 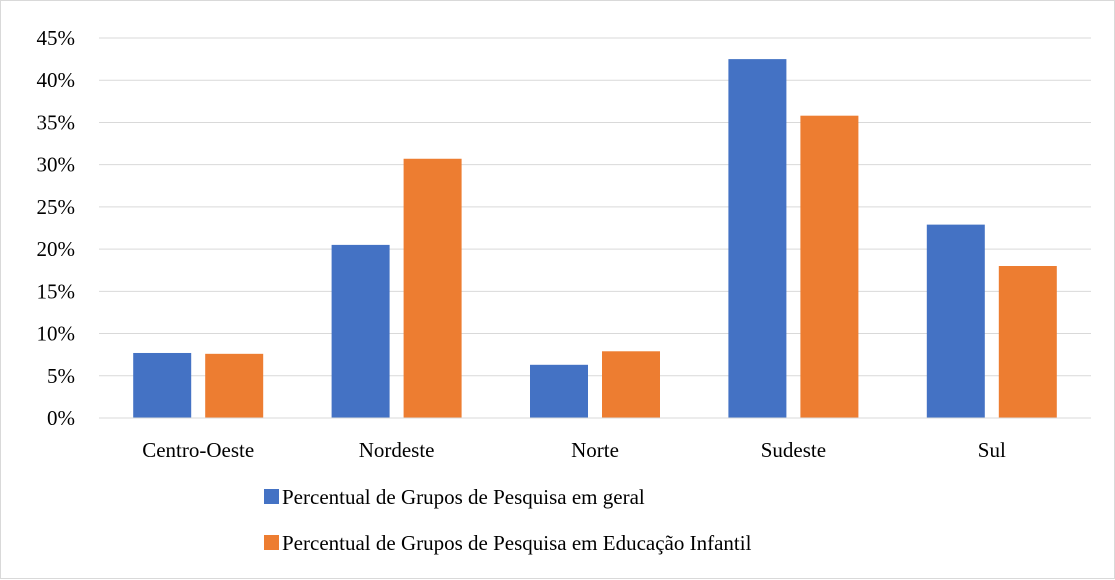 I want to click on y-tick-label: 10%, so click(x=56, y=334).